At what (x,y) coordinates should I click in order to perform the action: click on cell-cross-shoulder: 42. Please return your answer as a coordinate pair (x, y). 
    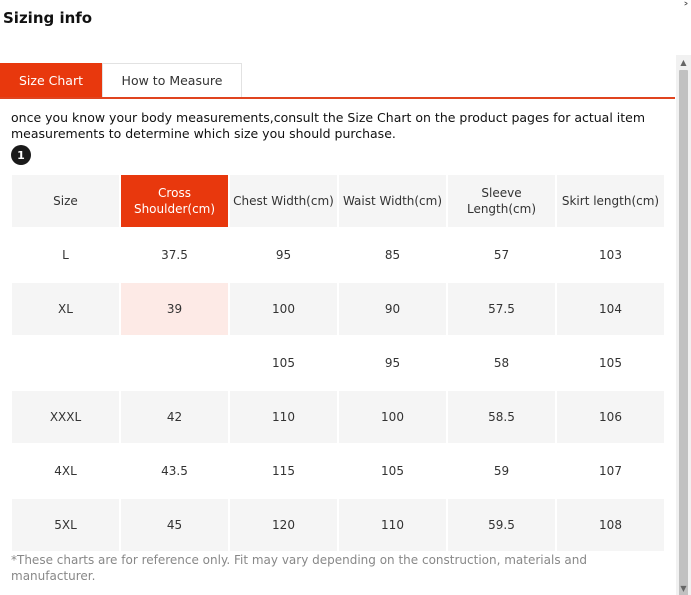
    Looking at the image, I should click on (174, 417).